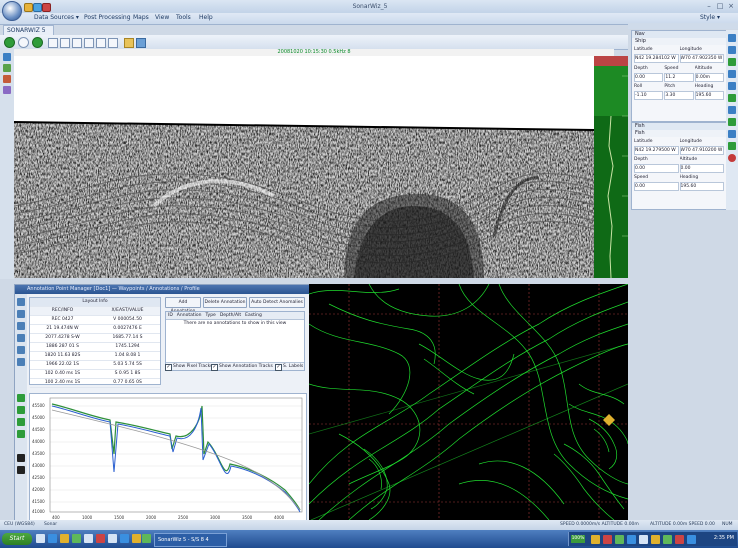 This screenshot has width=738, height=548. I want to click on horizontal-scrollbar, so click(235, 366).